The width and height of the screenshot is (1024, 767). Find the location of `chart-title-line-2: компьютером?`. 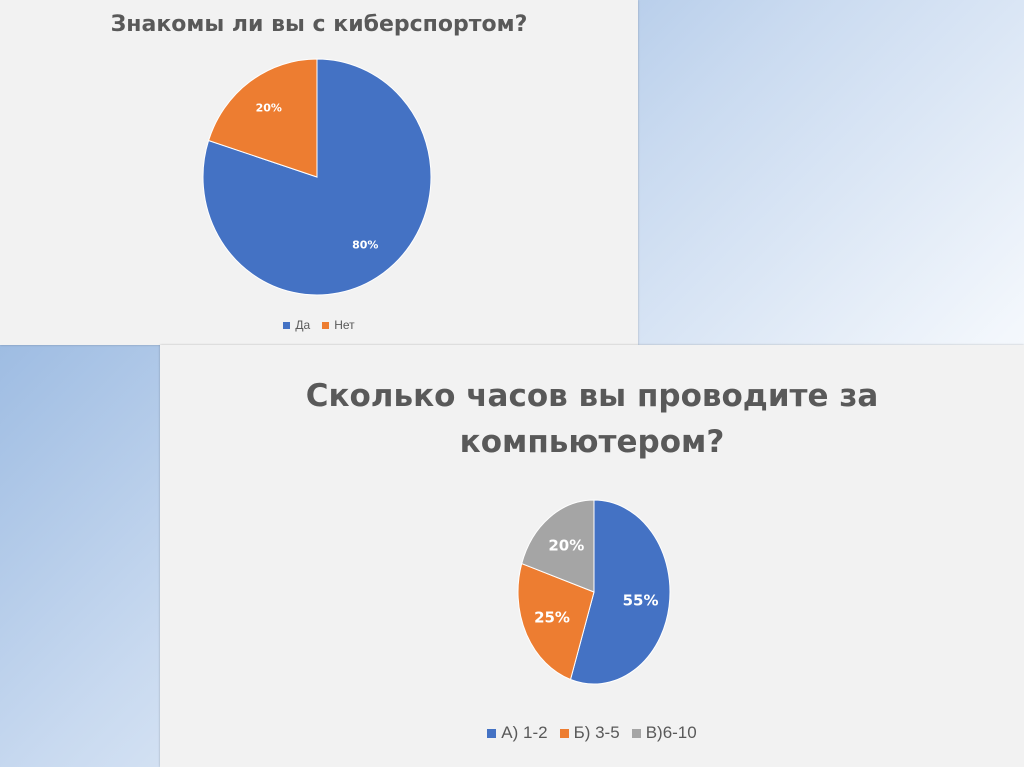

chart-title-line-2: компьютером? is located at coordinates (592, 442).